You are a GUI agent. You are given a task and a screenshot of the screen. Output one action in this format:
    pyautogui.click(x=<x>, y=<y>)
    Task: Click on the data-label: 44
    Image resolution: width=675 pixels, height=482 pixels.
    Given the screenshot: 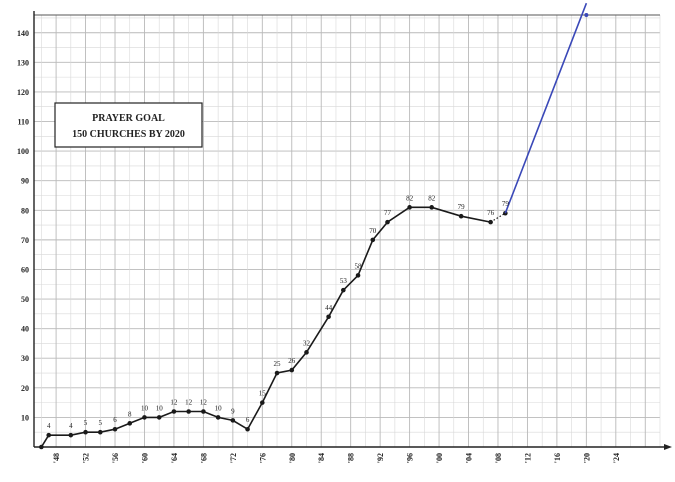 What is the action you would take?
    pyautogui.click(x=329, y=308)
    